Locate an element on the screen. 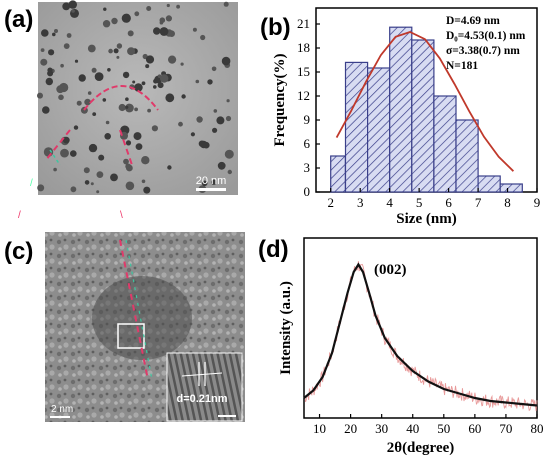 The image size is (550, 463). x-tick-label-d: 80 is located at coordinates (537, 428).